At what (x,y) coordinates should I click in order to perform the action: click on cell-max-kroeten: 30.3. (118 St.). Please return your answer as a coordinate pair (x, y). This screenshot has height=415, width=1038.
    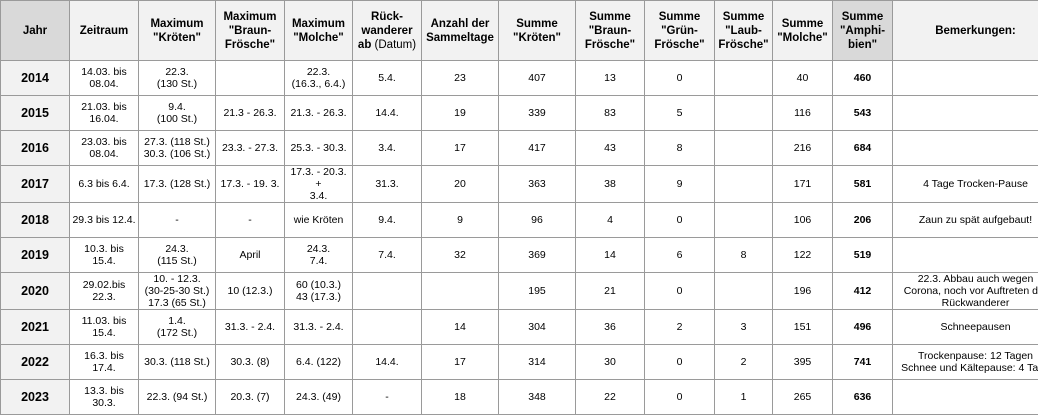
    Looking at the image, I should click on (177, 362).